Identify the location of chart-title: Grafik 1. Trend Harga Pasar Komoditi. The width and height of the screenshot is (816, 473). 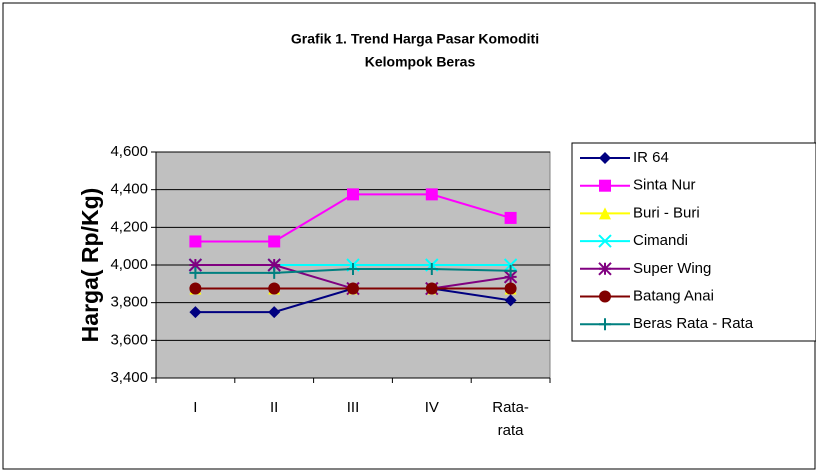
(415, 39).